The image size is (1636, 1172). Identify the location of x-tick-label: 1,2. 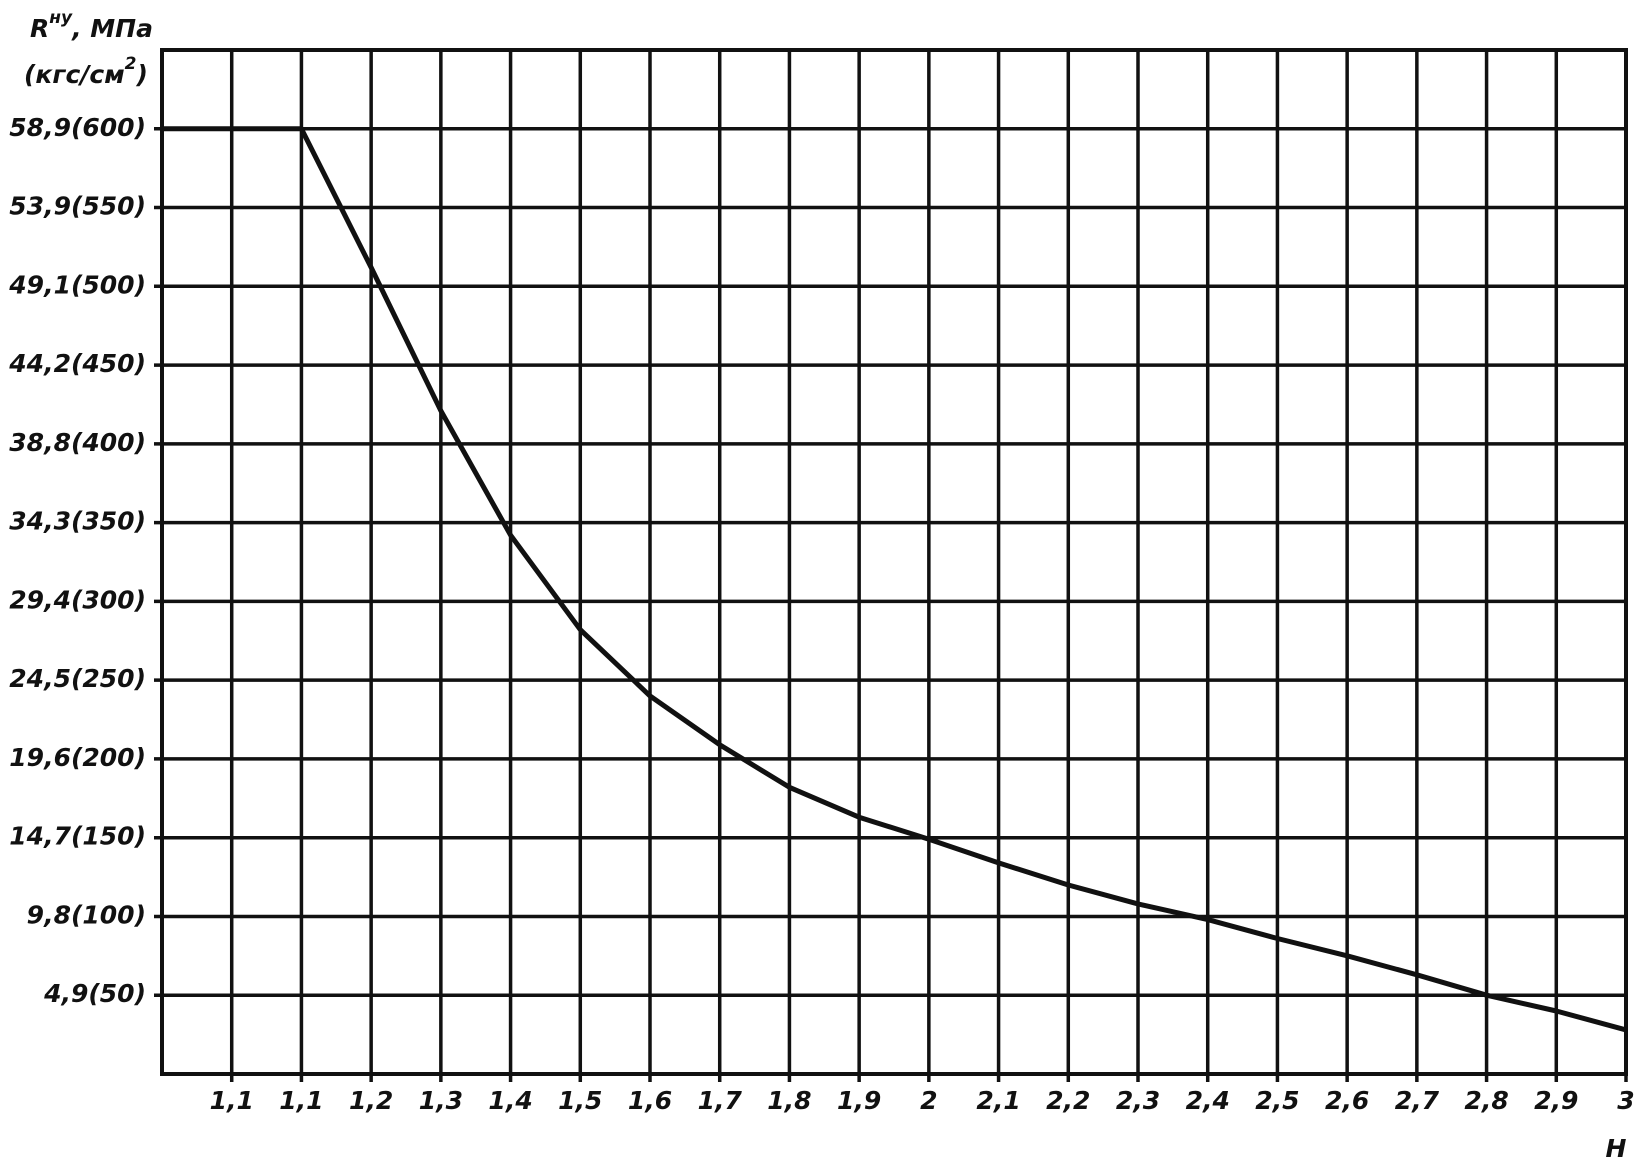
(371, 1100).